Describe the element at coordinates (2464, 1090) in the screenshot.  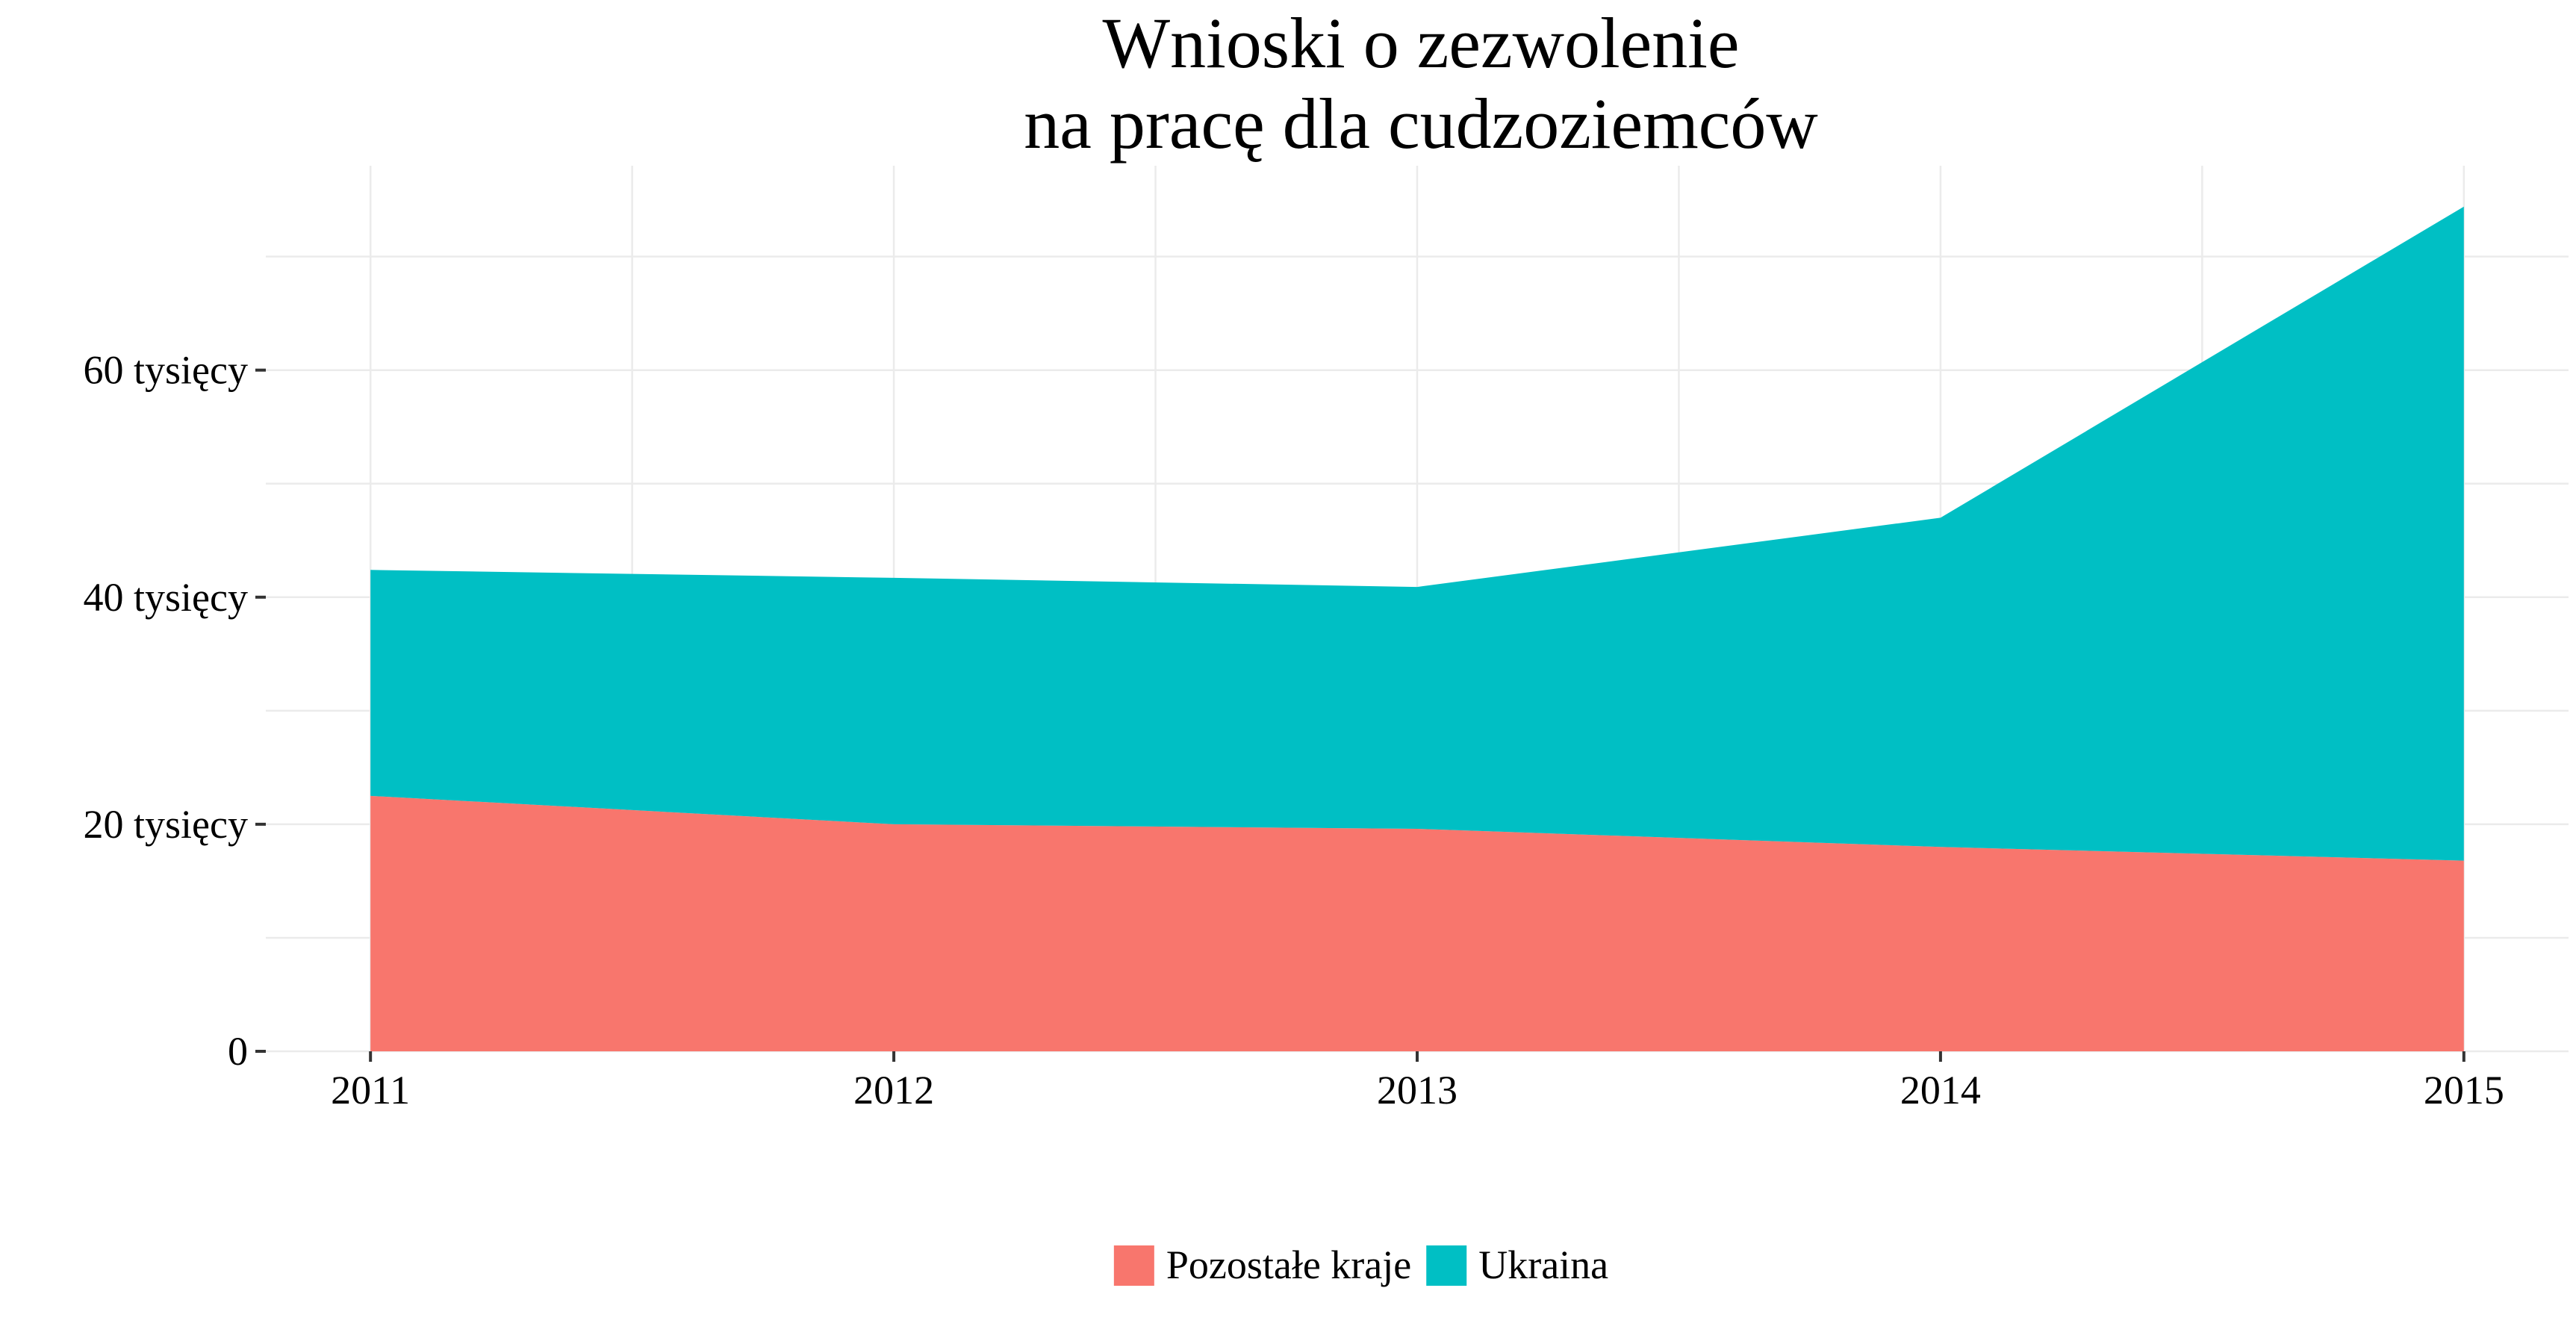
I see `x-tick-label: 2015` at that location.